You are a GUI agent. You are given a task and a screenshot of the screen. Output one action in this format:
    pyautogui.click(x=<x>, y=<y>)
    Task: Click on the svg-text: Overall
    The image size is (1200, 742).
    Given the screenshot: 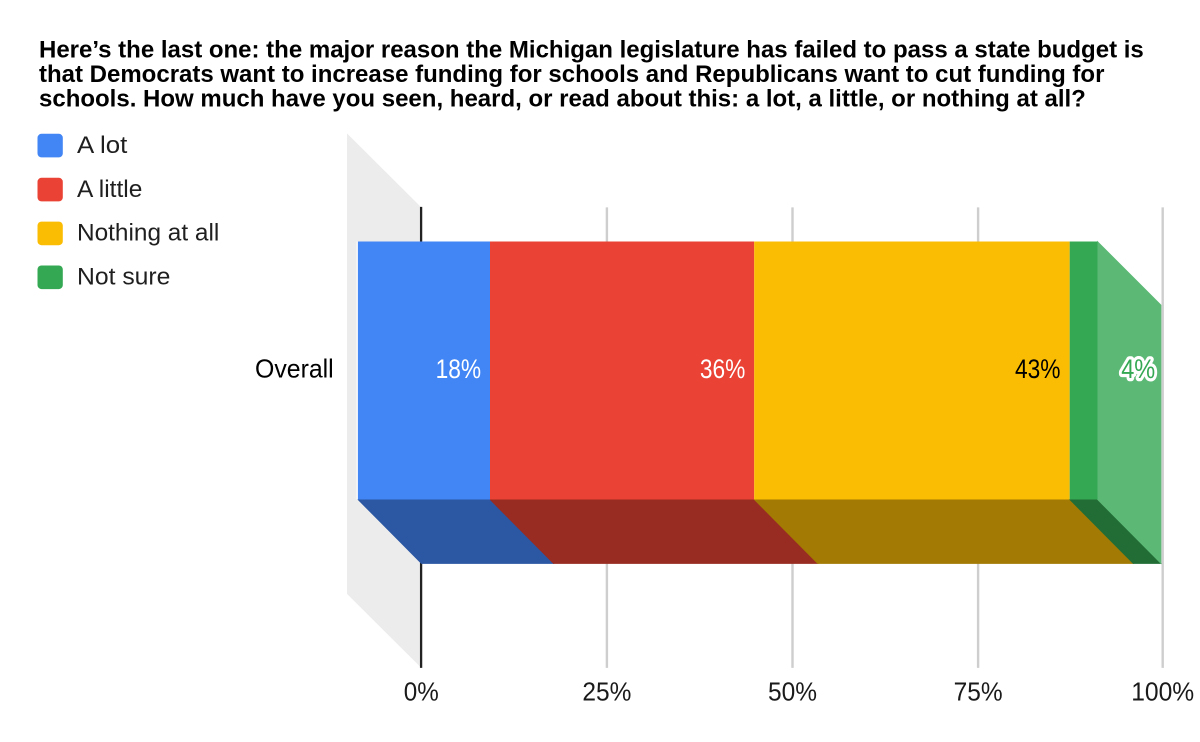 What is the action you would take?
    pyautogui.click(x=294, y=369)
    